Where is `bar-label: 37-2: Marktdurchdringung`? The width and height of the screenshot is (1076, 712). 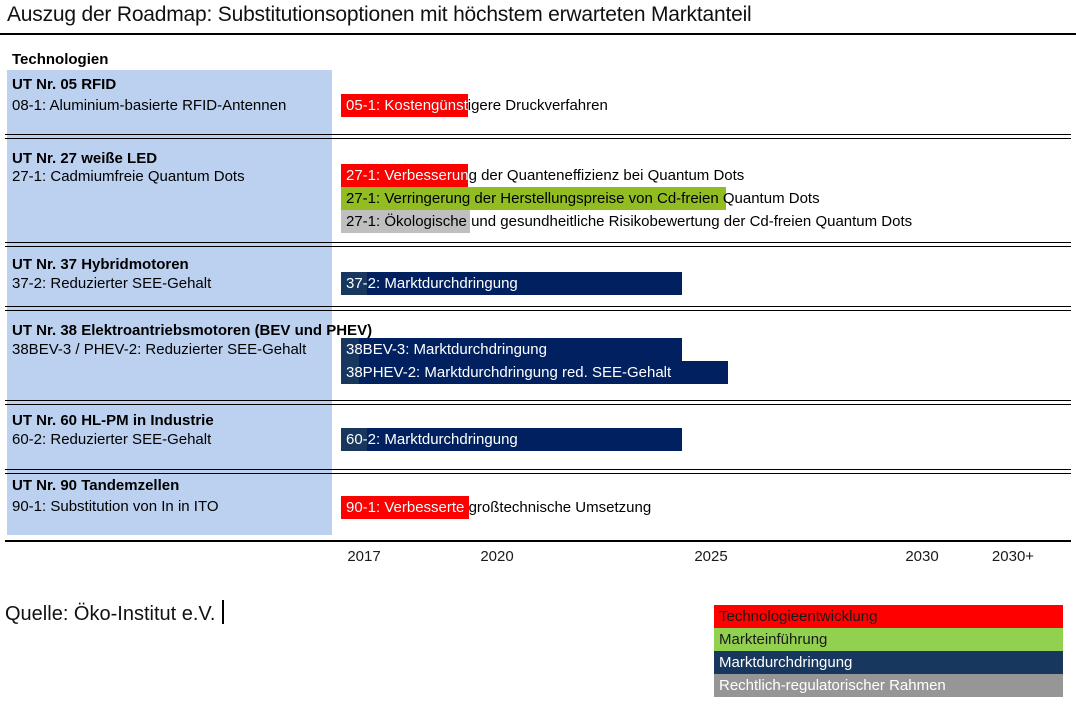 bar-label: 37-2: Marktdurchdringung is located at coordinates (432, 283).